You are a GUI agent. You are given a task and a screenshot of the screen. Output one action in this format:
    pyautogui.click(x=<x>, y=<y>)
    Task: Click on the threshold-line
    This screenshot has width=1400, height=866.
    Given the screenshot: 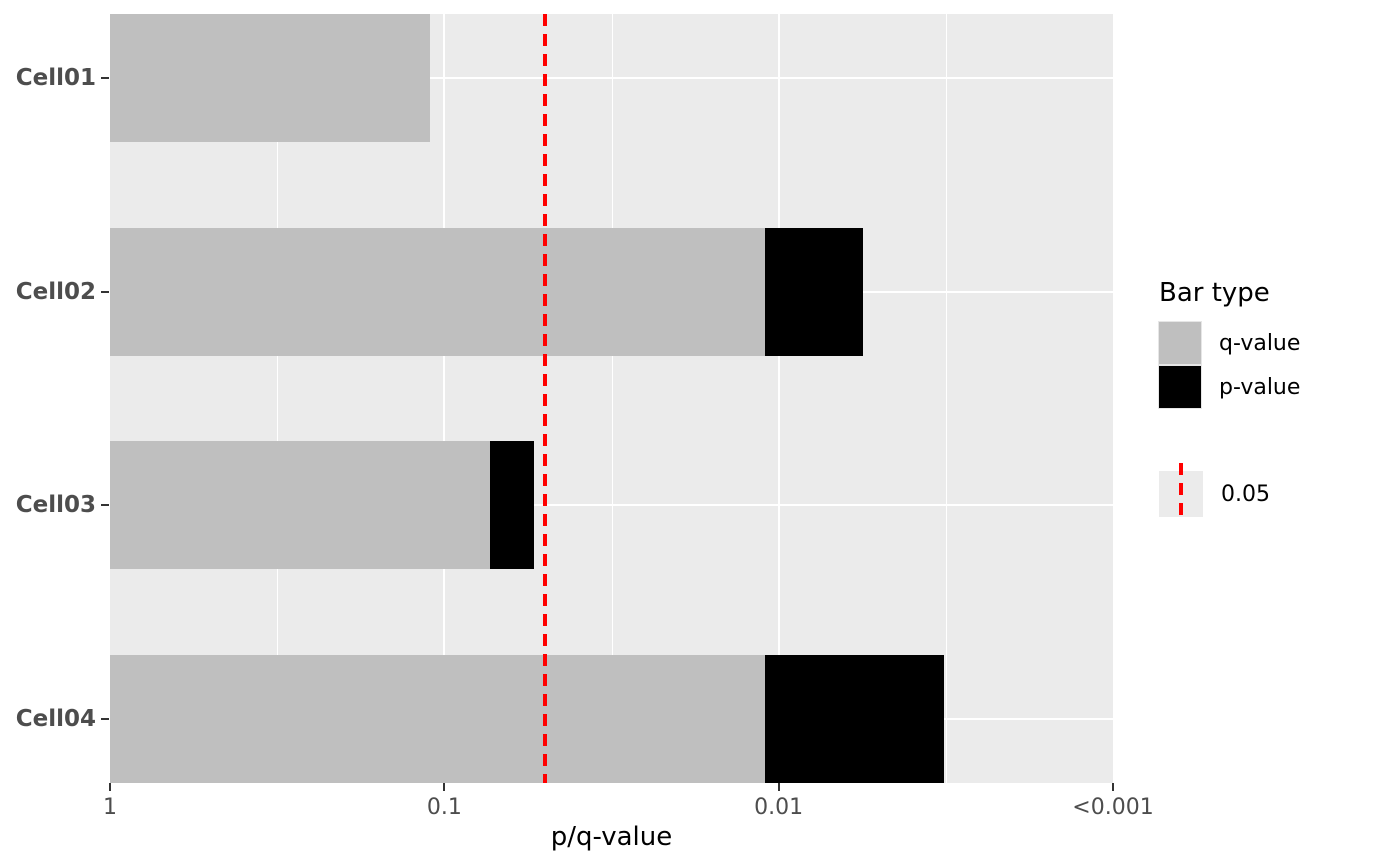 What is the action you would take?
    pyautogui.click(x=544, y=398)
    